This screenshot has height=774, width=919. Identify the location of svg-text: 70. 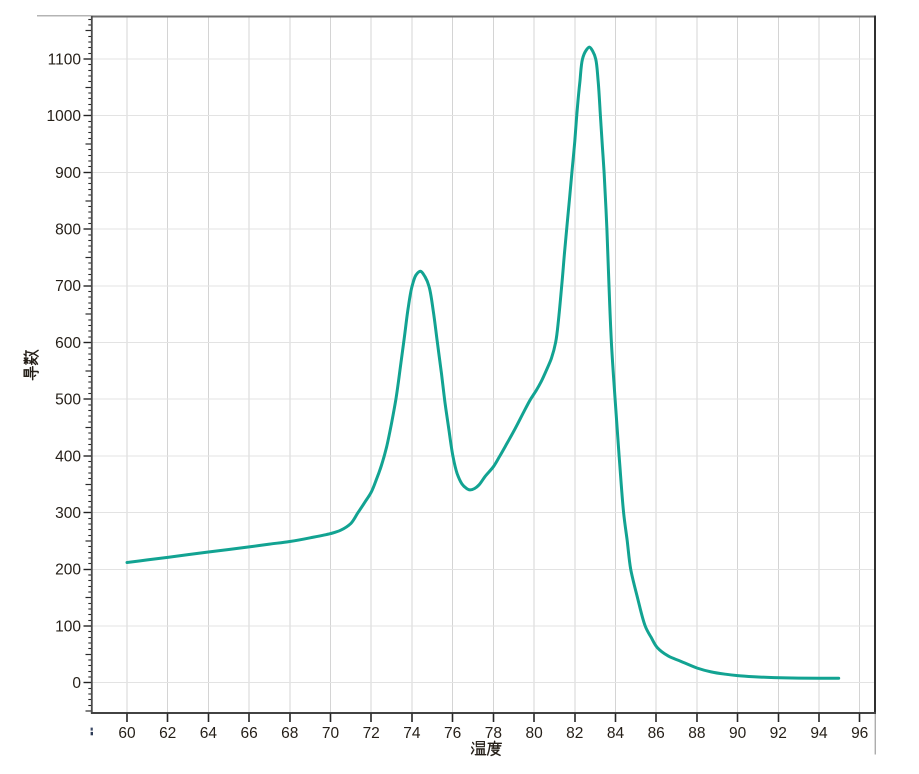
(331, 733).